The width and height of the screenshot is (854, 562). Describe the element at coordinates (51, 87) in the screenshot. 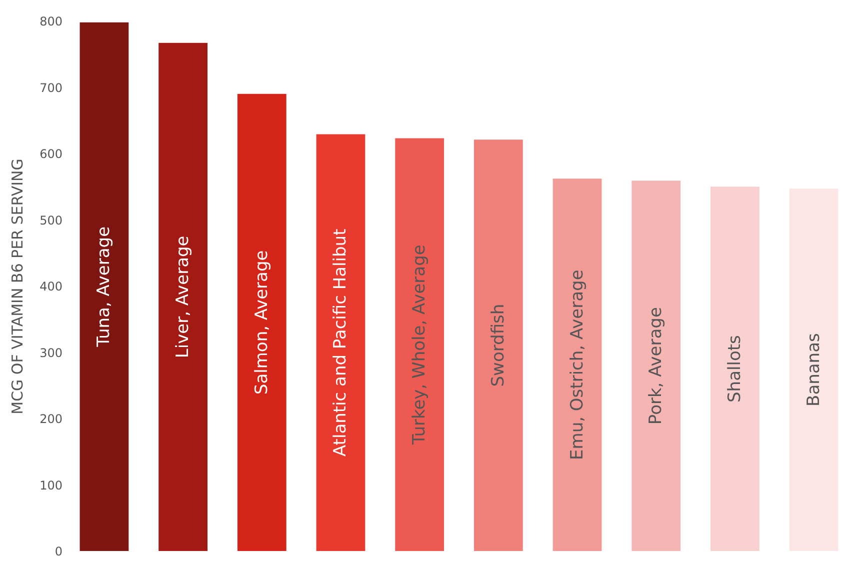

I see `y-tick-label: 700` at that location.